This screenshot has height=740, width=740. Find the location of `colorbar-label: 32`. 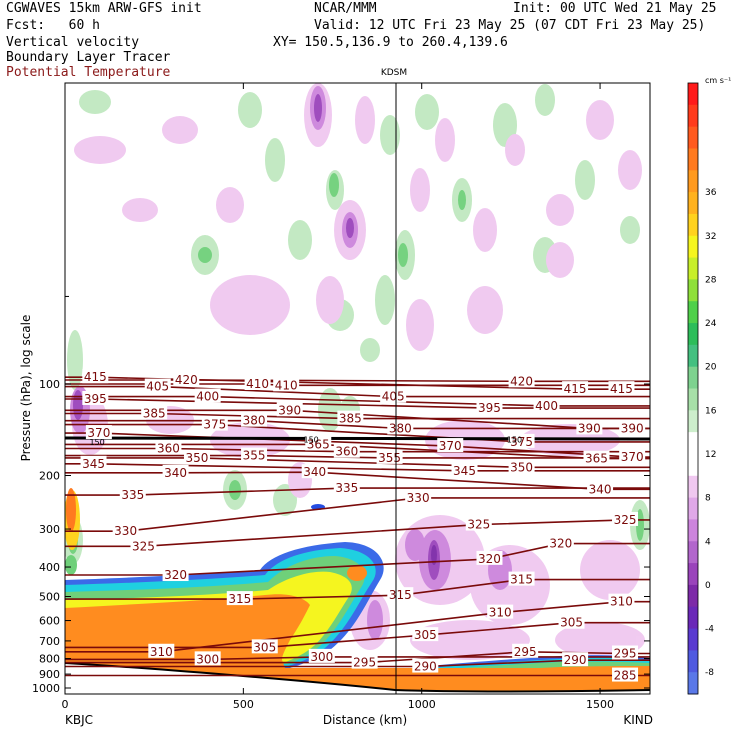

colorbar-label: 32 is located at coordinates (710, 237).